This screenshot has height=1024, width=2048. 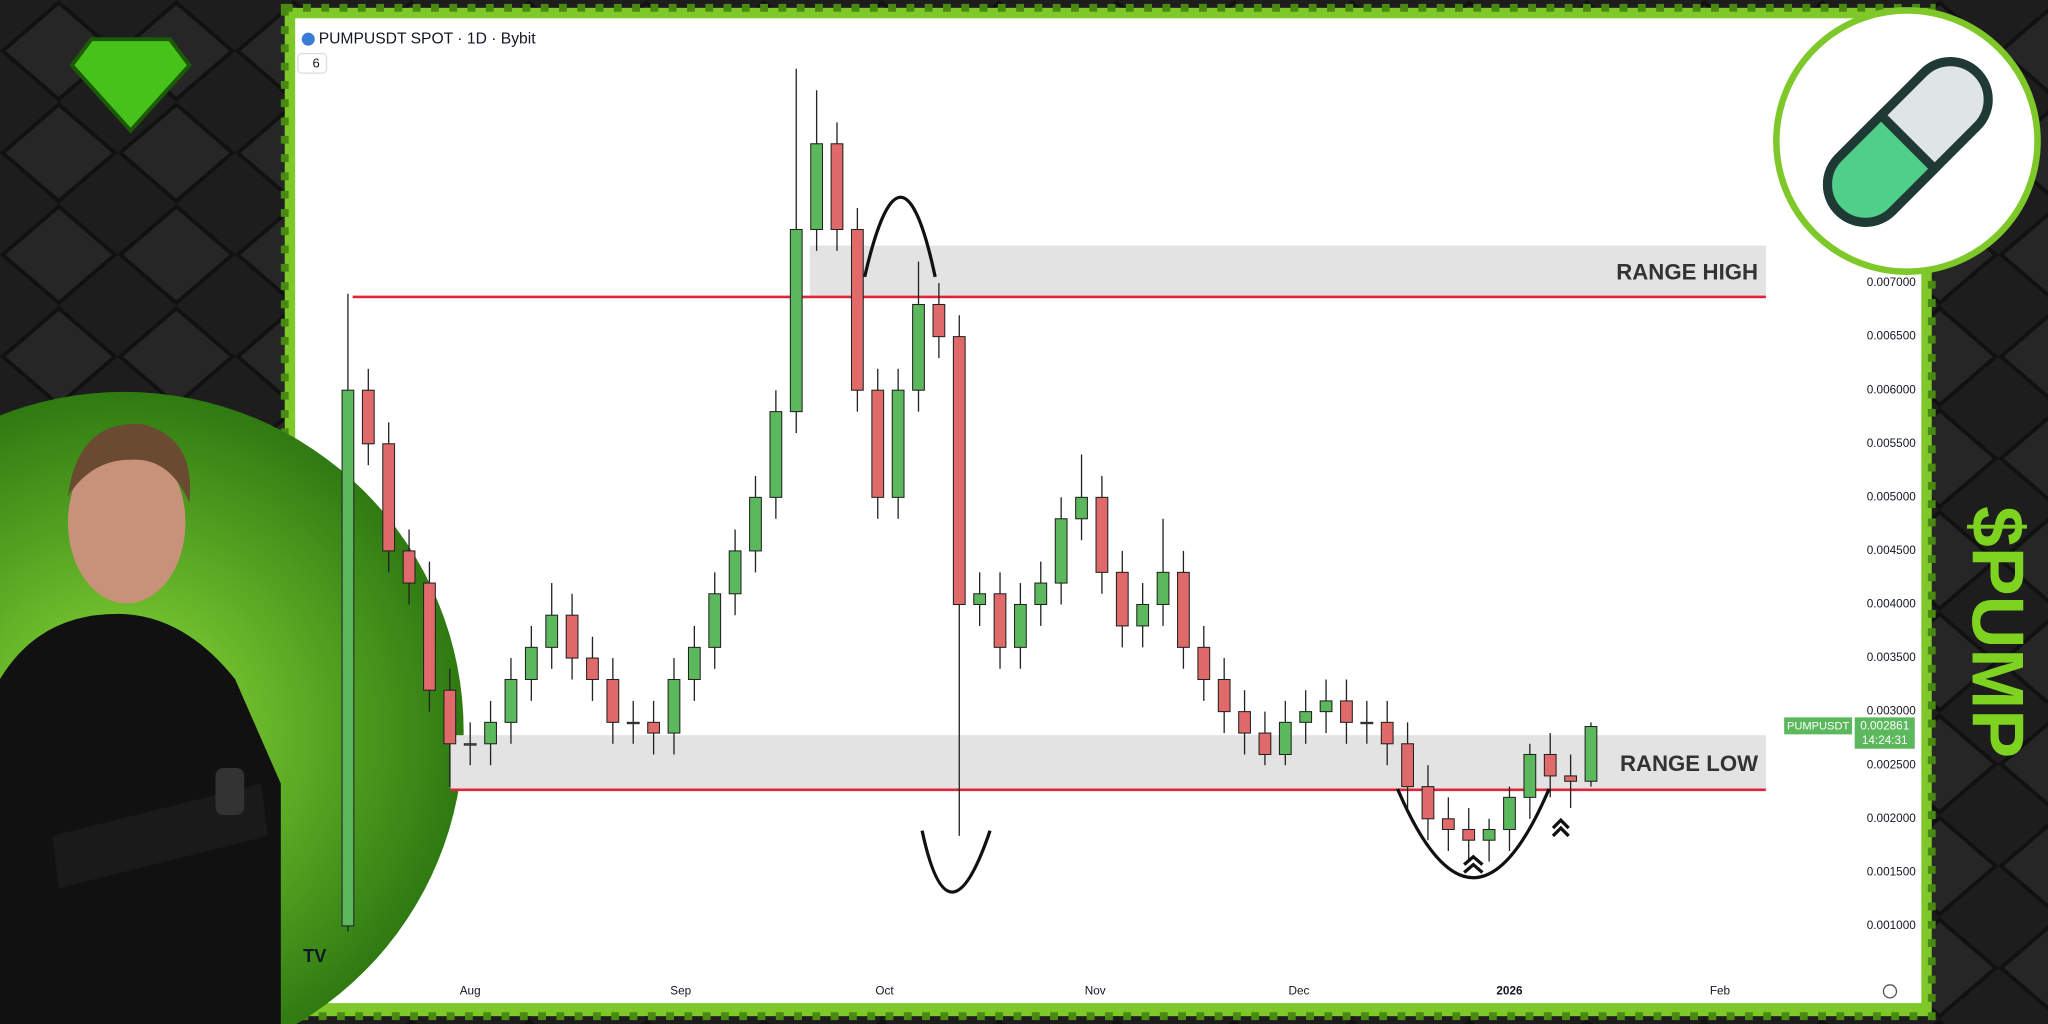 What do you see at coordinates (1891, 604) in the screenshot?
I see `y-tick-label: 0.004000` at bounding box center [1891, 604].